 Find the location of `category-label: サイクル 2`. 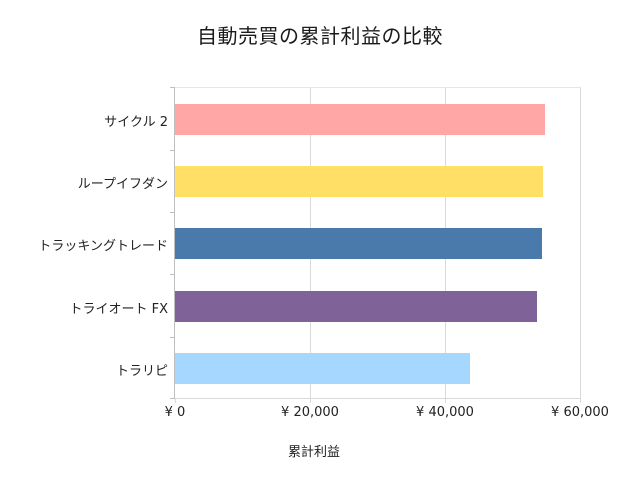

category-label: サイクル 2 is located at coordinates (136, 122).